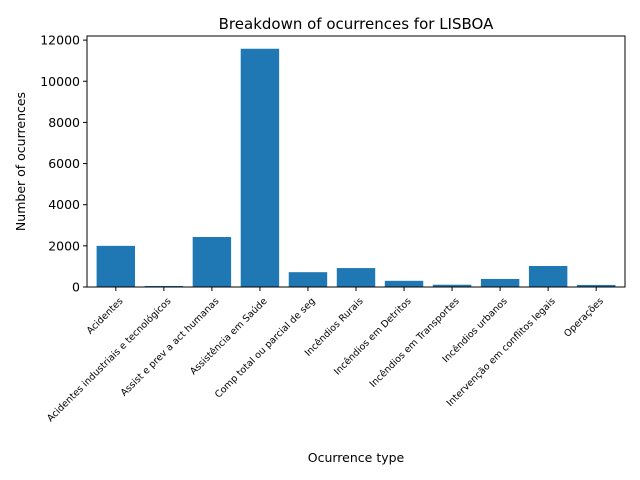 The image size is (640, 480). I want to click on x-axis-label: Ocurrence type, so click(356, 457).